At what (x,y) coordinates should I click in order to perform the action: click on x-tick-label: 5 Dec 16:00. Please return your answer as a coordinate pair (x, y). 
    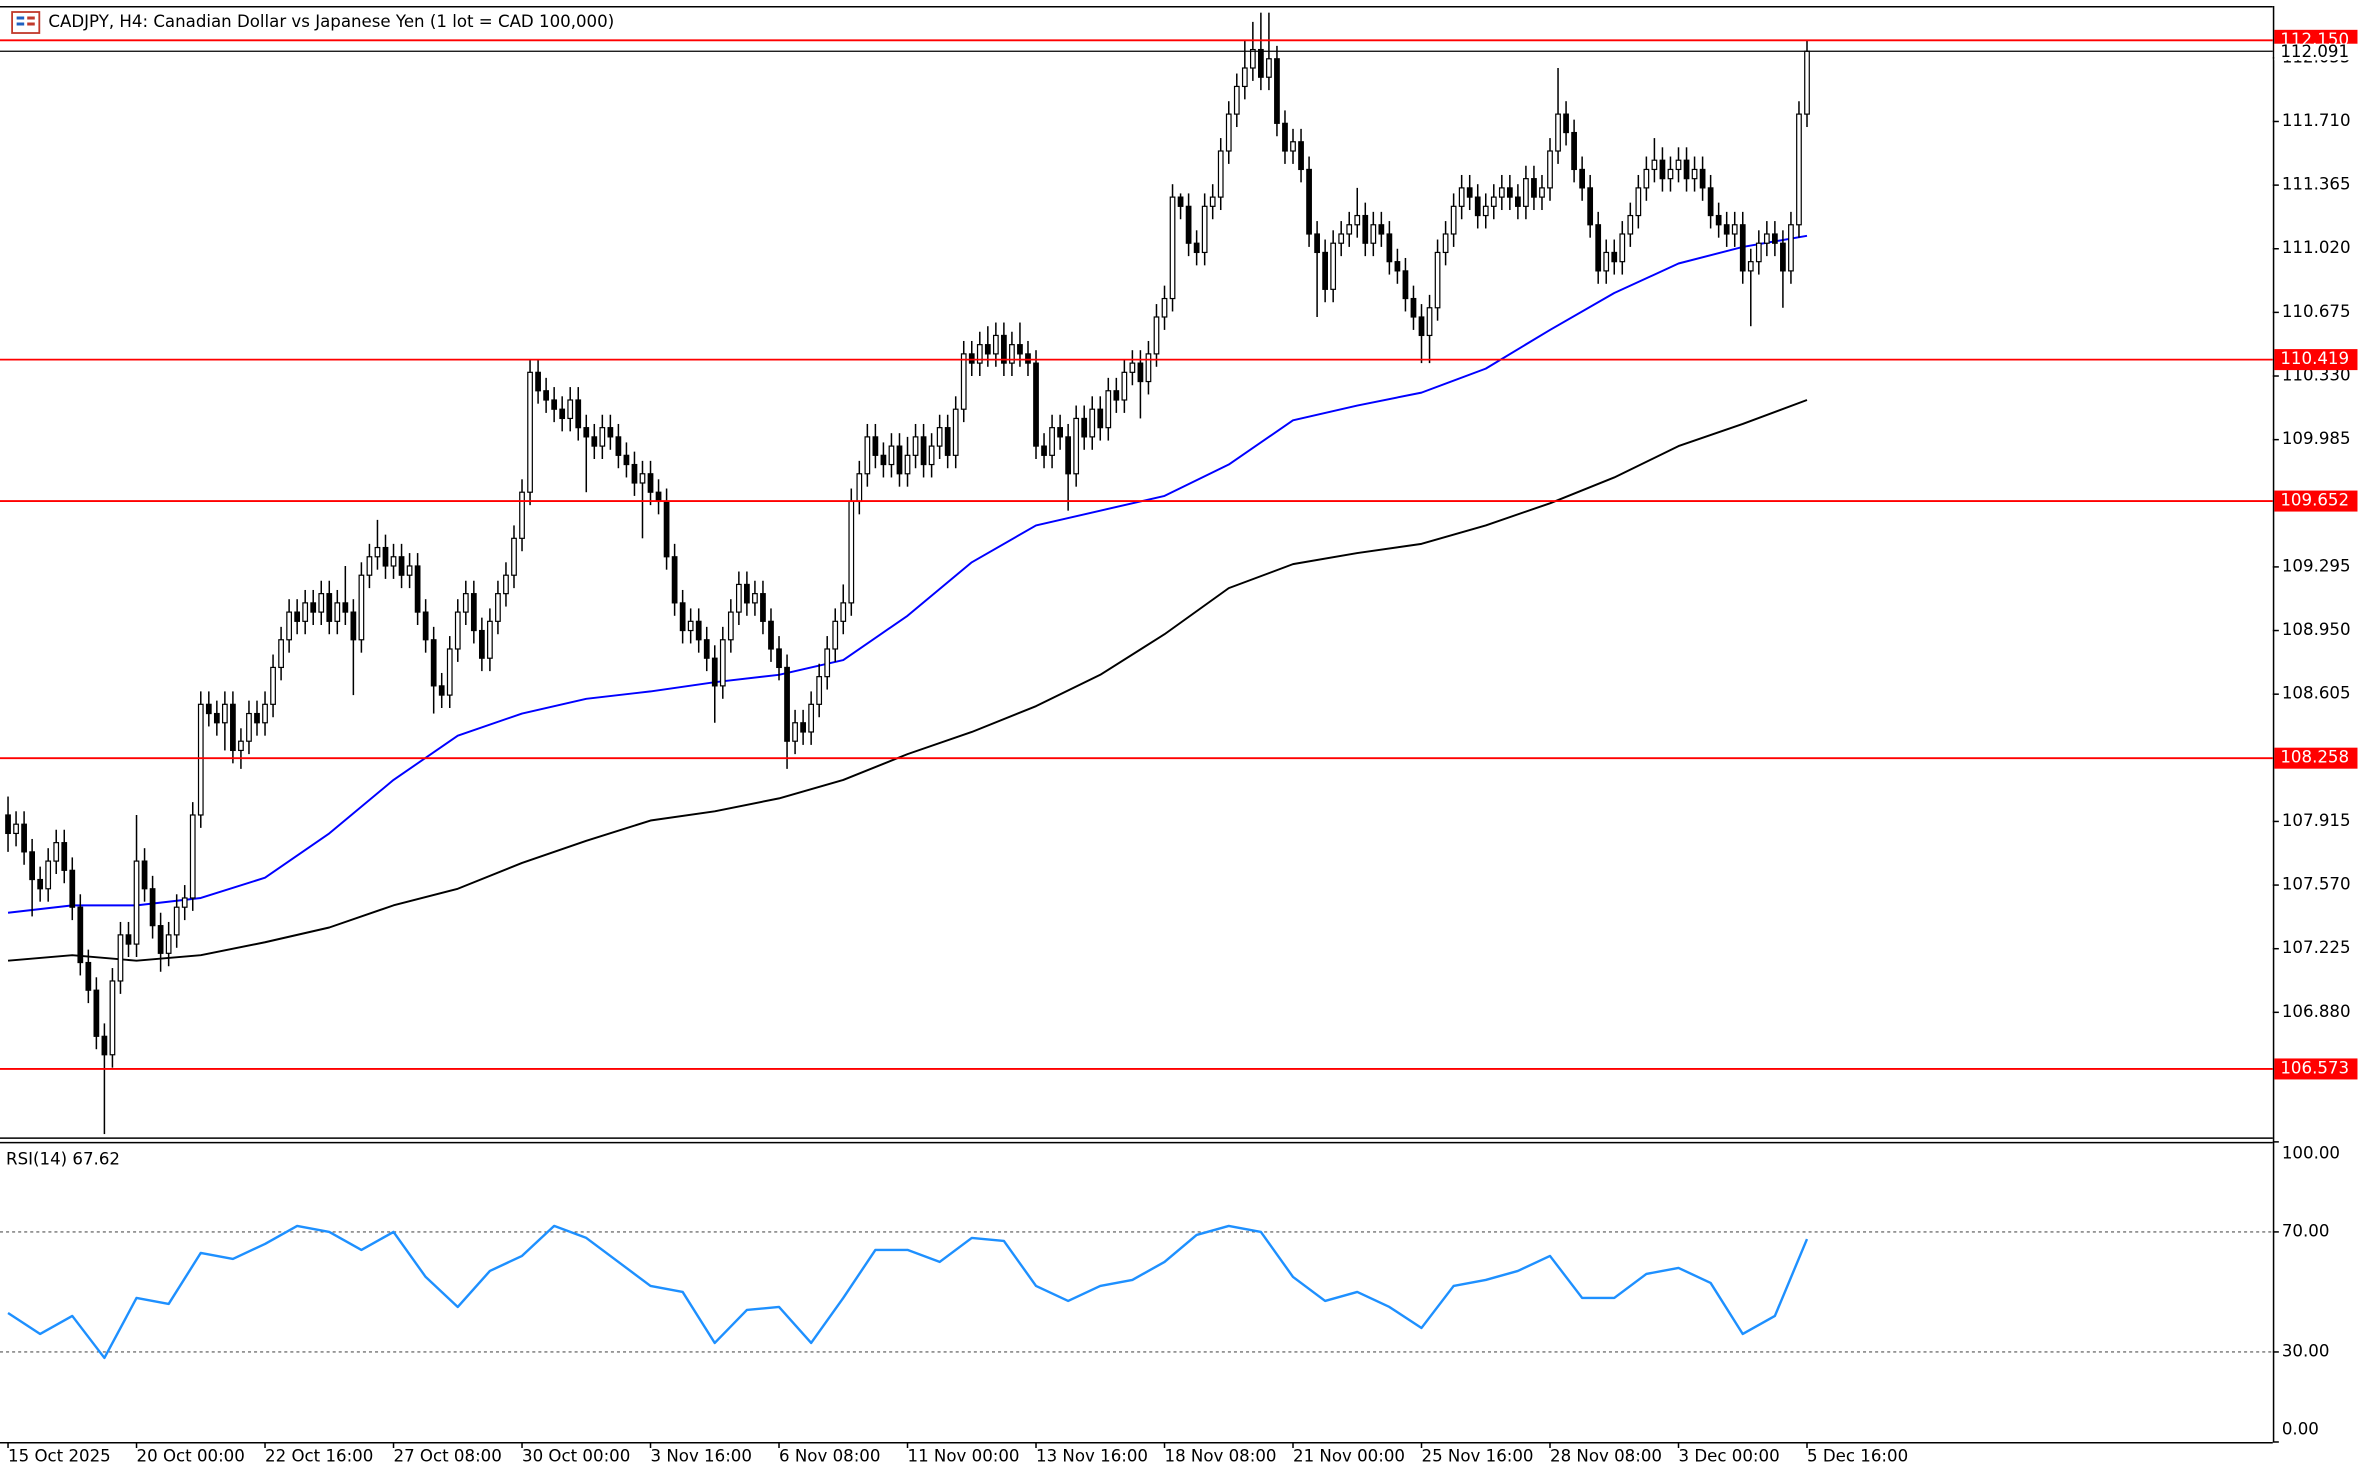
    Looking at the image, I should click on (1857, 1456).